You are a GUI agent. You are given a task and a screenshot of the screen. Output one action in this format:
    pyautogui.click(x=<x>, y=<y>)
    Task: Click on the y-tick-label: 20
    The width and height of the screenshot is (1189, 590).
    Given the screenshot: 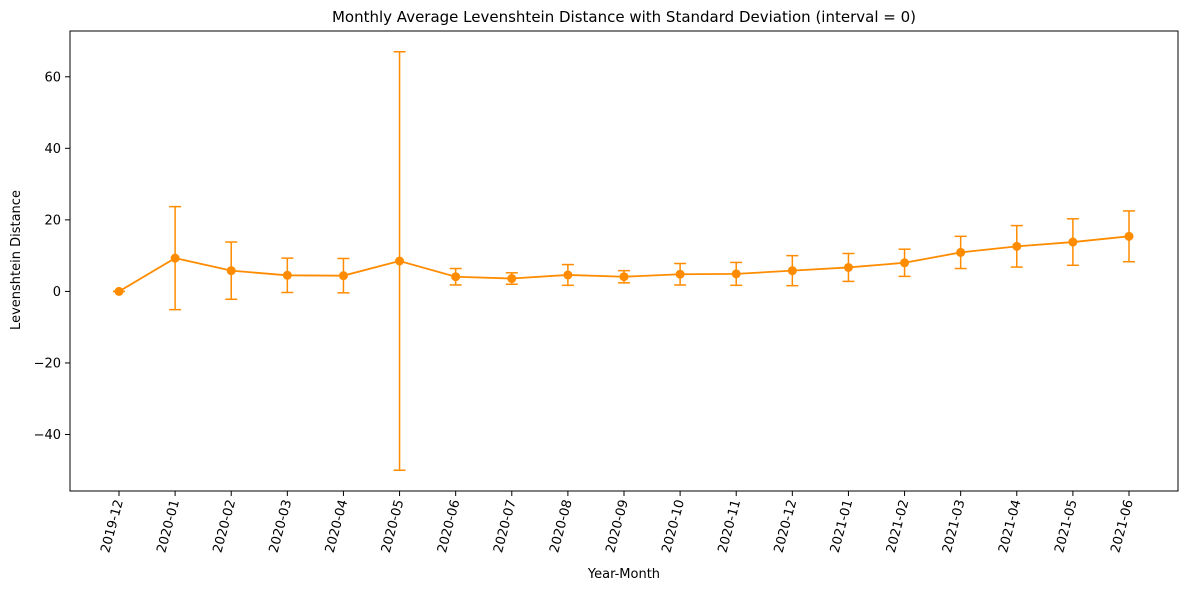 What is the action you would take?
    pyautogui.click(x=52, y=220)
    